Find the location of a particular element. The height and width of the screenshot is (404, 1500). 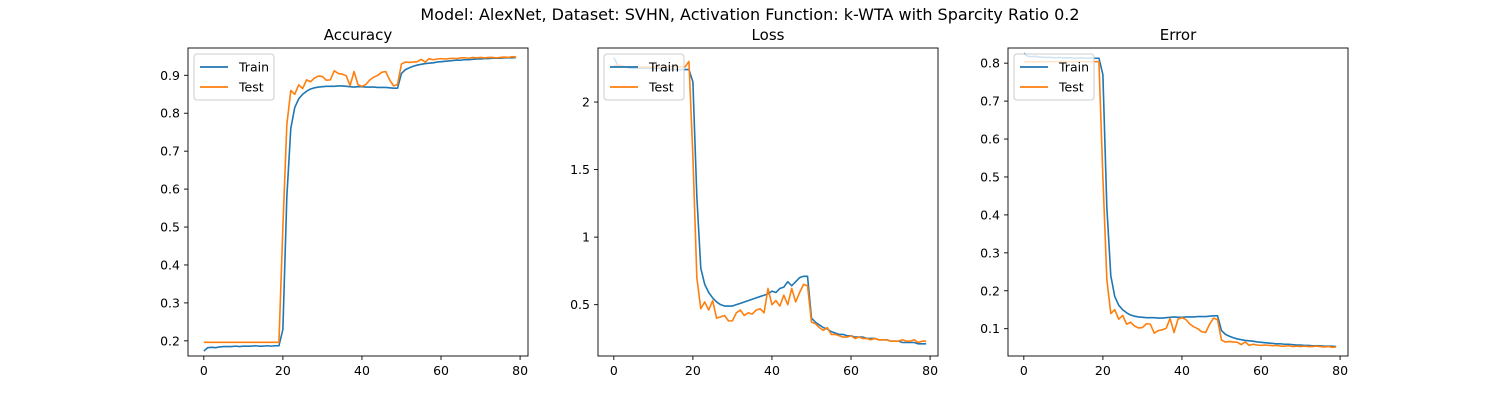

accuracy-y-tick-label: 0.8 is located at coordinates (170, 113).